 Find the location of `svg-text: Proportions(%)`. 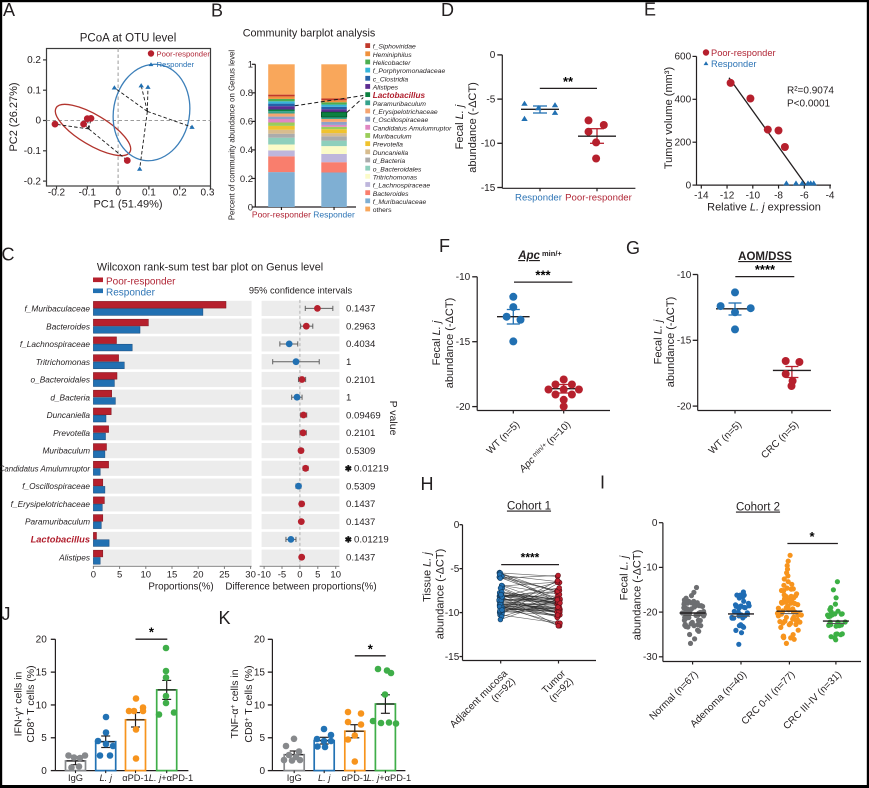

svg-text: Proportions(%) is located at coordinates (180, 587).